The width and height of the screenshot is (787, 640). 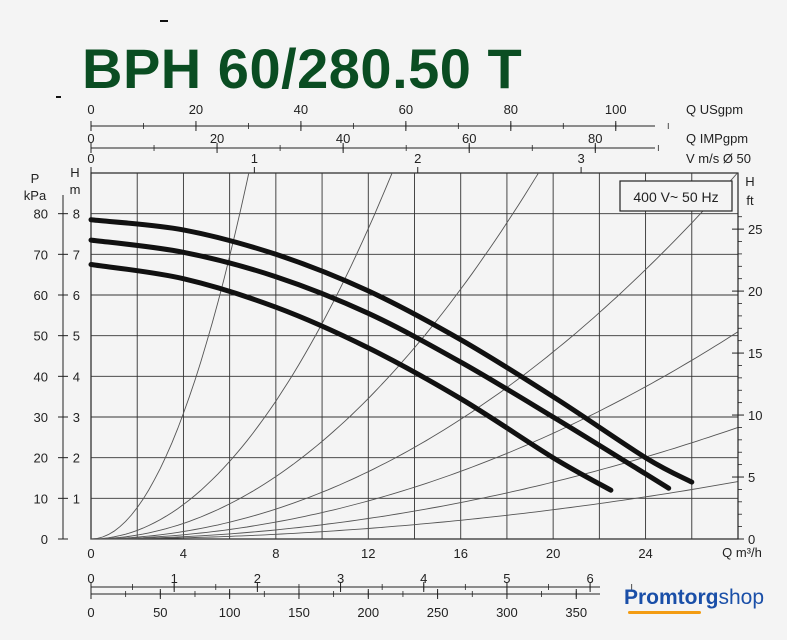 What do you see at coordinates (41, 336) in the screenshot?
I see `kpa-tick-label: 50` at bounding box center [41, 336].